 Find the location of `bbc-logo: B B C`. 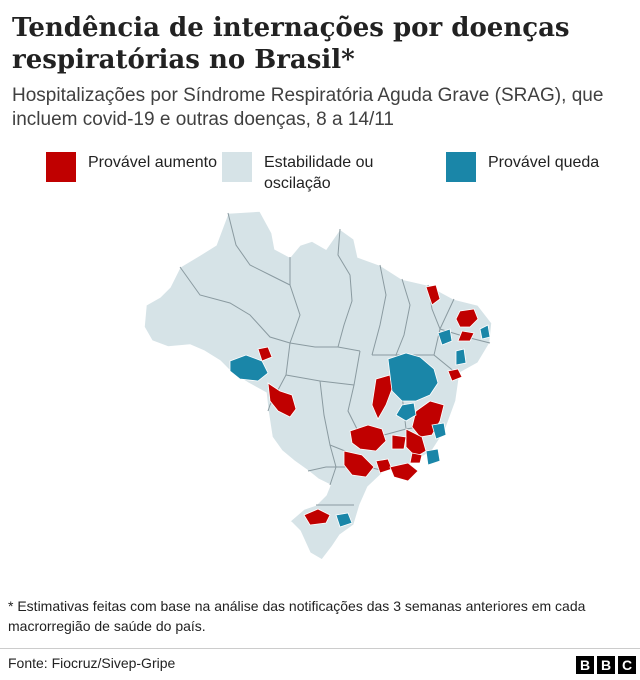

bbc-logo: B B C is located at coordinates (606, 665).